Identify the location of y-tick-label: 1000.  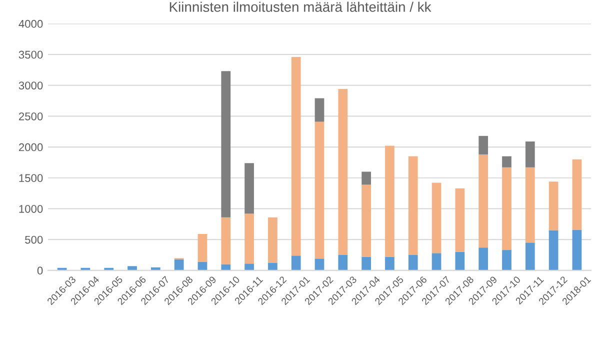
(31, 208).